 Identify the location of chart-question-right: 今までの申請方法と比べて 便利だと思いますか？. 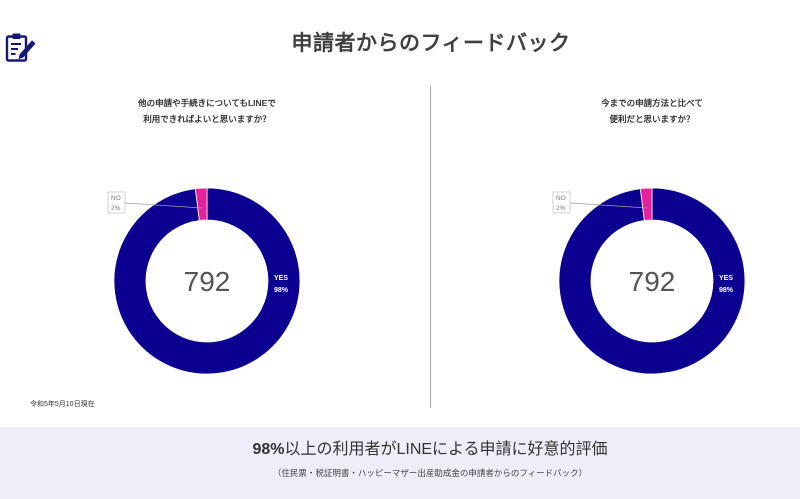
(652, 111).